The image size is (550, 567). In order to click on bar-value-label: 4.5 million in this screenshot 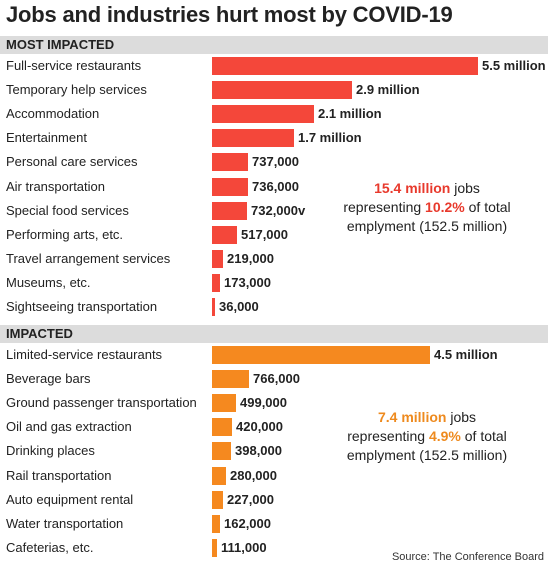, I will do `click(466, 354)`.